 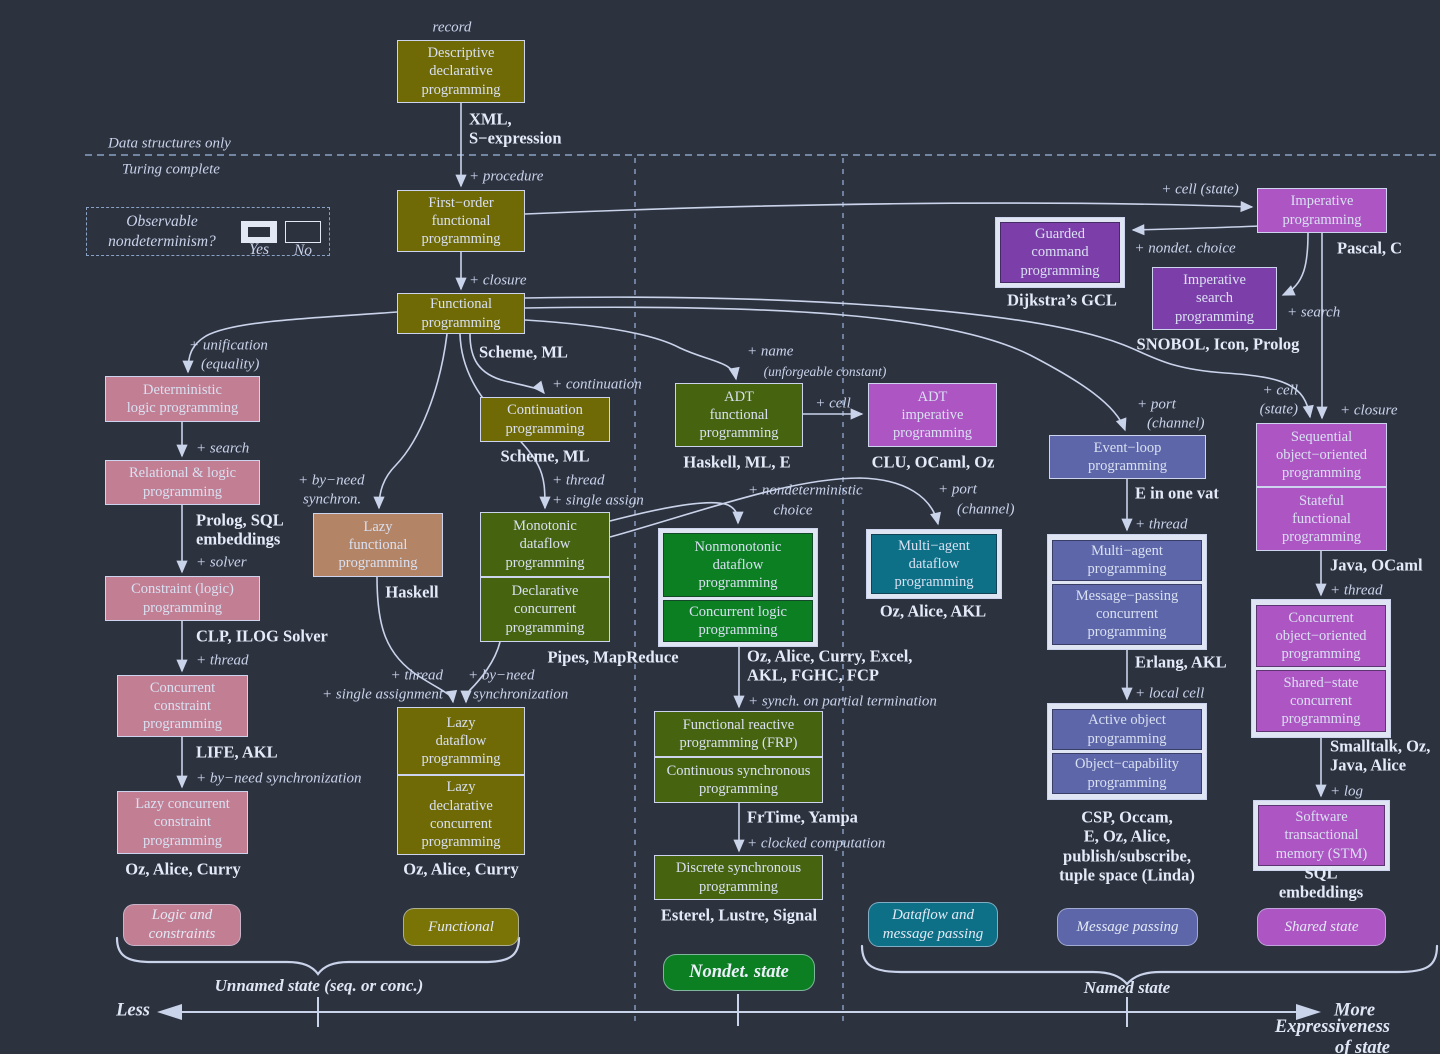 I want to click on pill-shared-state: Shared state, so click(x=1321, y=927).